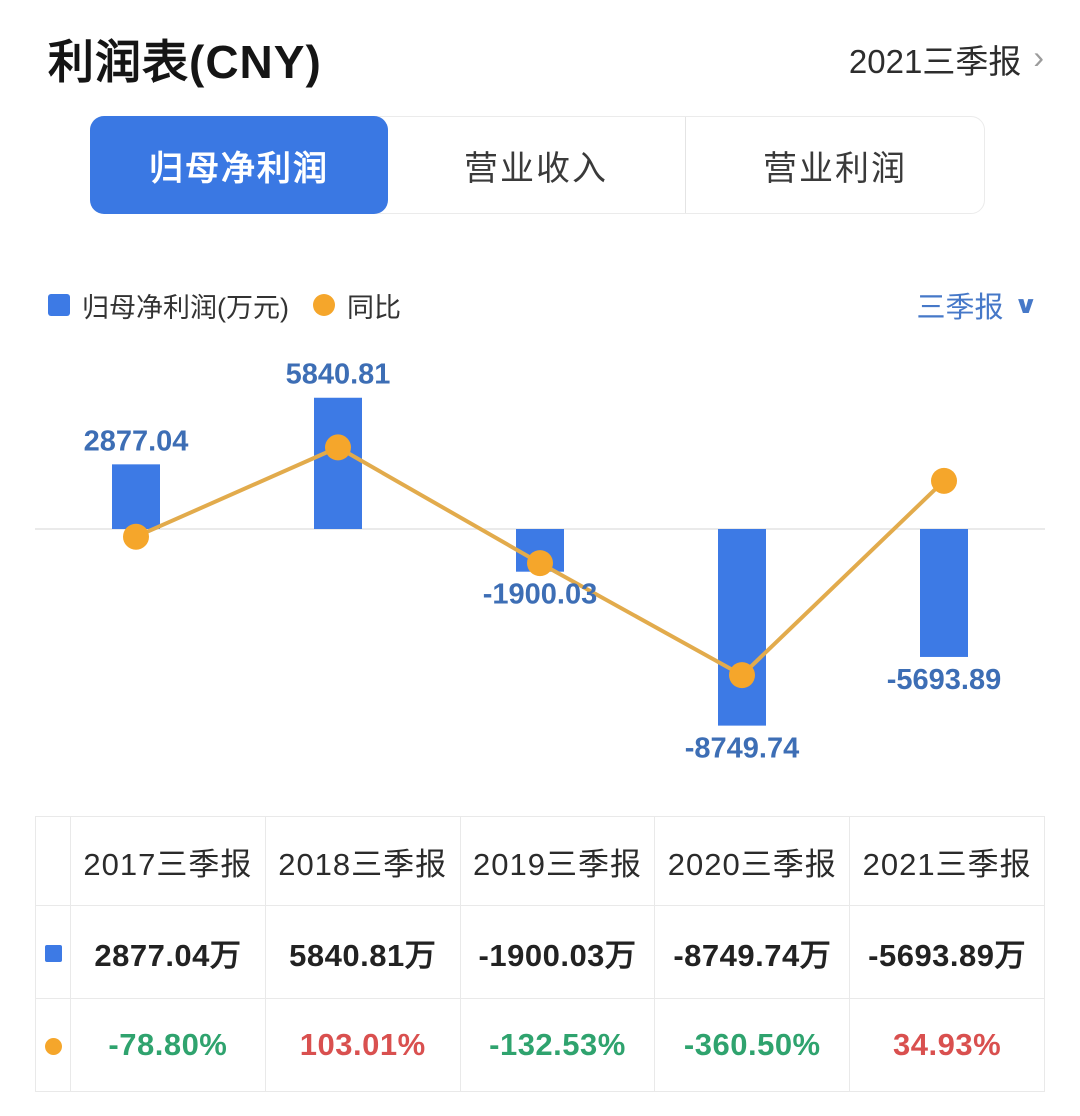 The width and height of the screenshot is (1080, 1116). Describe the element at coordinates (345, 305) in the screenshot. I see `legend-item-line: 同比` at that location.